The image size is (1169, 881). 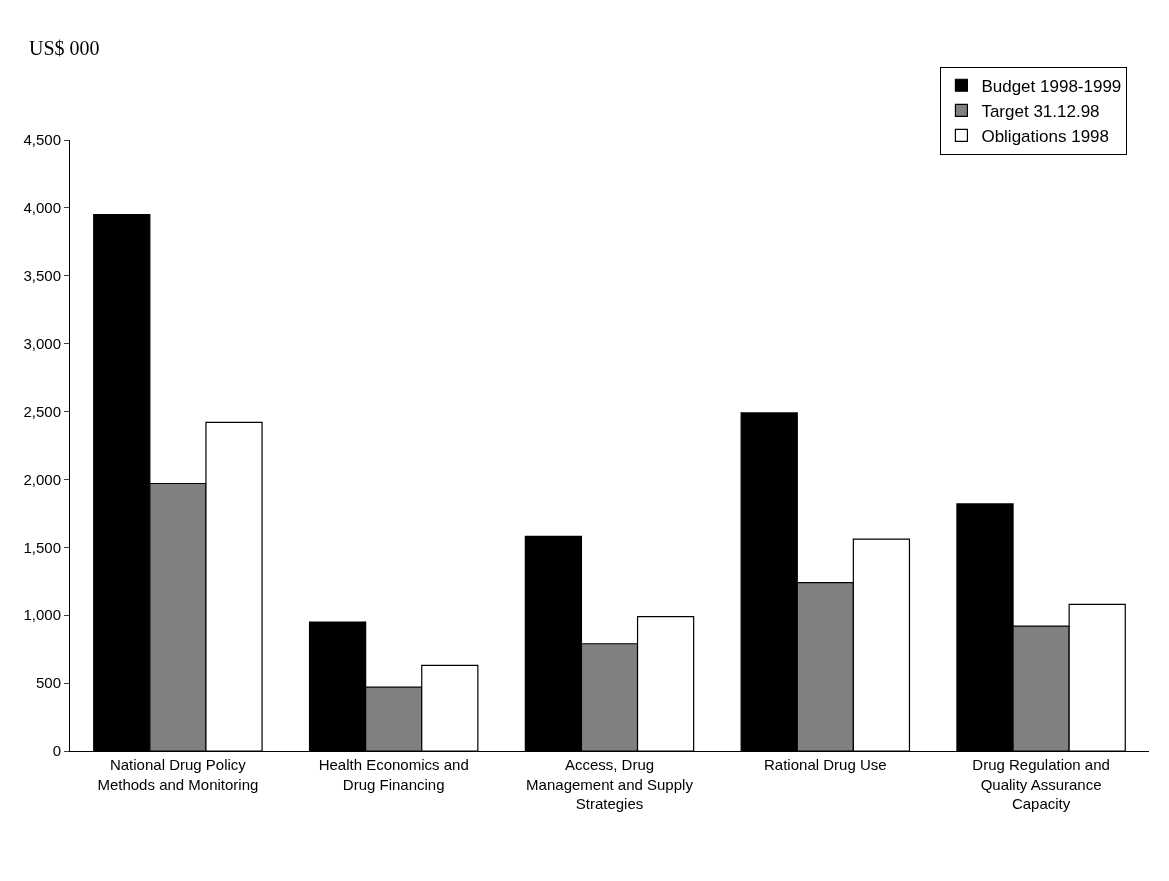 I want to click on y-tick-label: 3,000, so click(x=42, y=343).